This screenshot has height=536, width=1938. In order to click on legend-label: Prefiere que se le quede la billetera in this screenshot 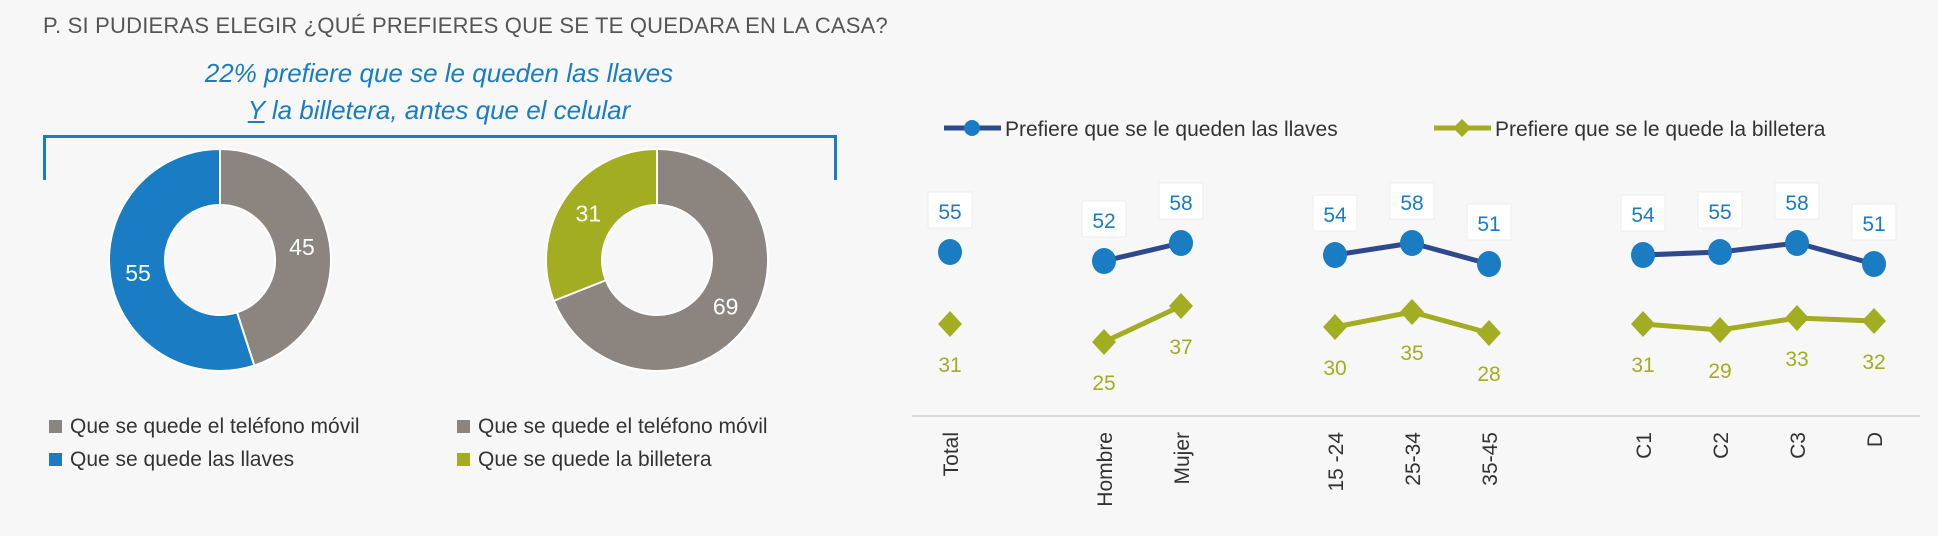, I will do `click(1660, 129)`.